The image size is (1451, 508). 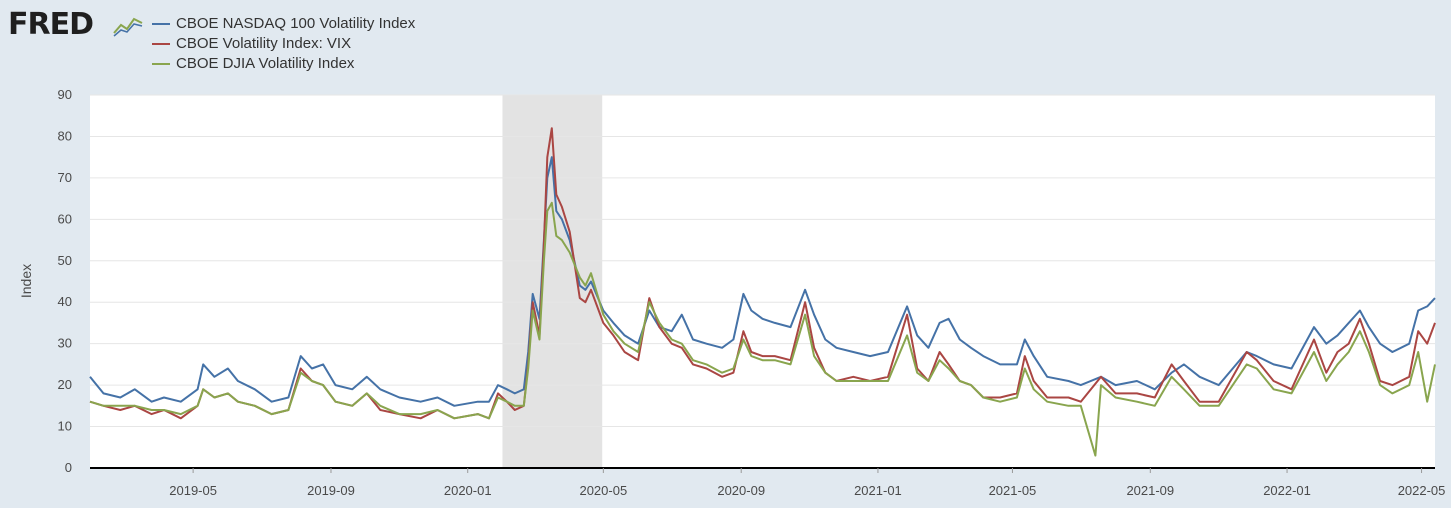 I want to click on y-tick-label: 60, so click(x=65, y=218).